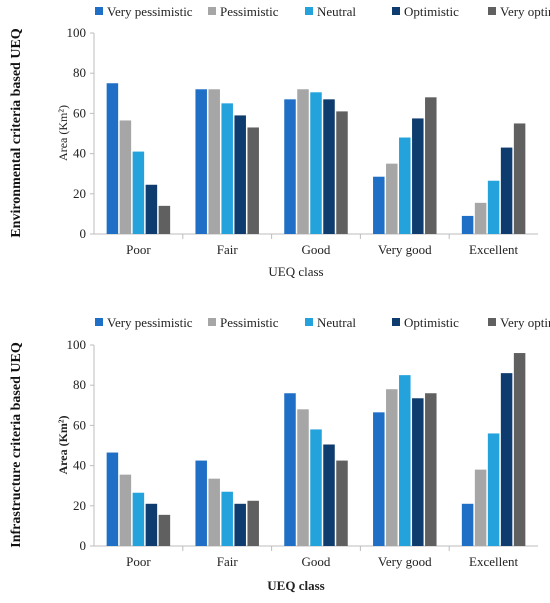 This screenshot has width=550, height=603. I want to click on y-tick-label: 60, so click(79, 112).